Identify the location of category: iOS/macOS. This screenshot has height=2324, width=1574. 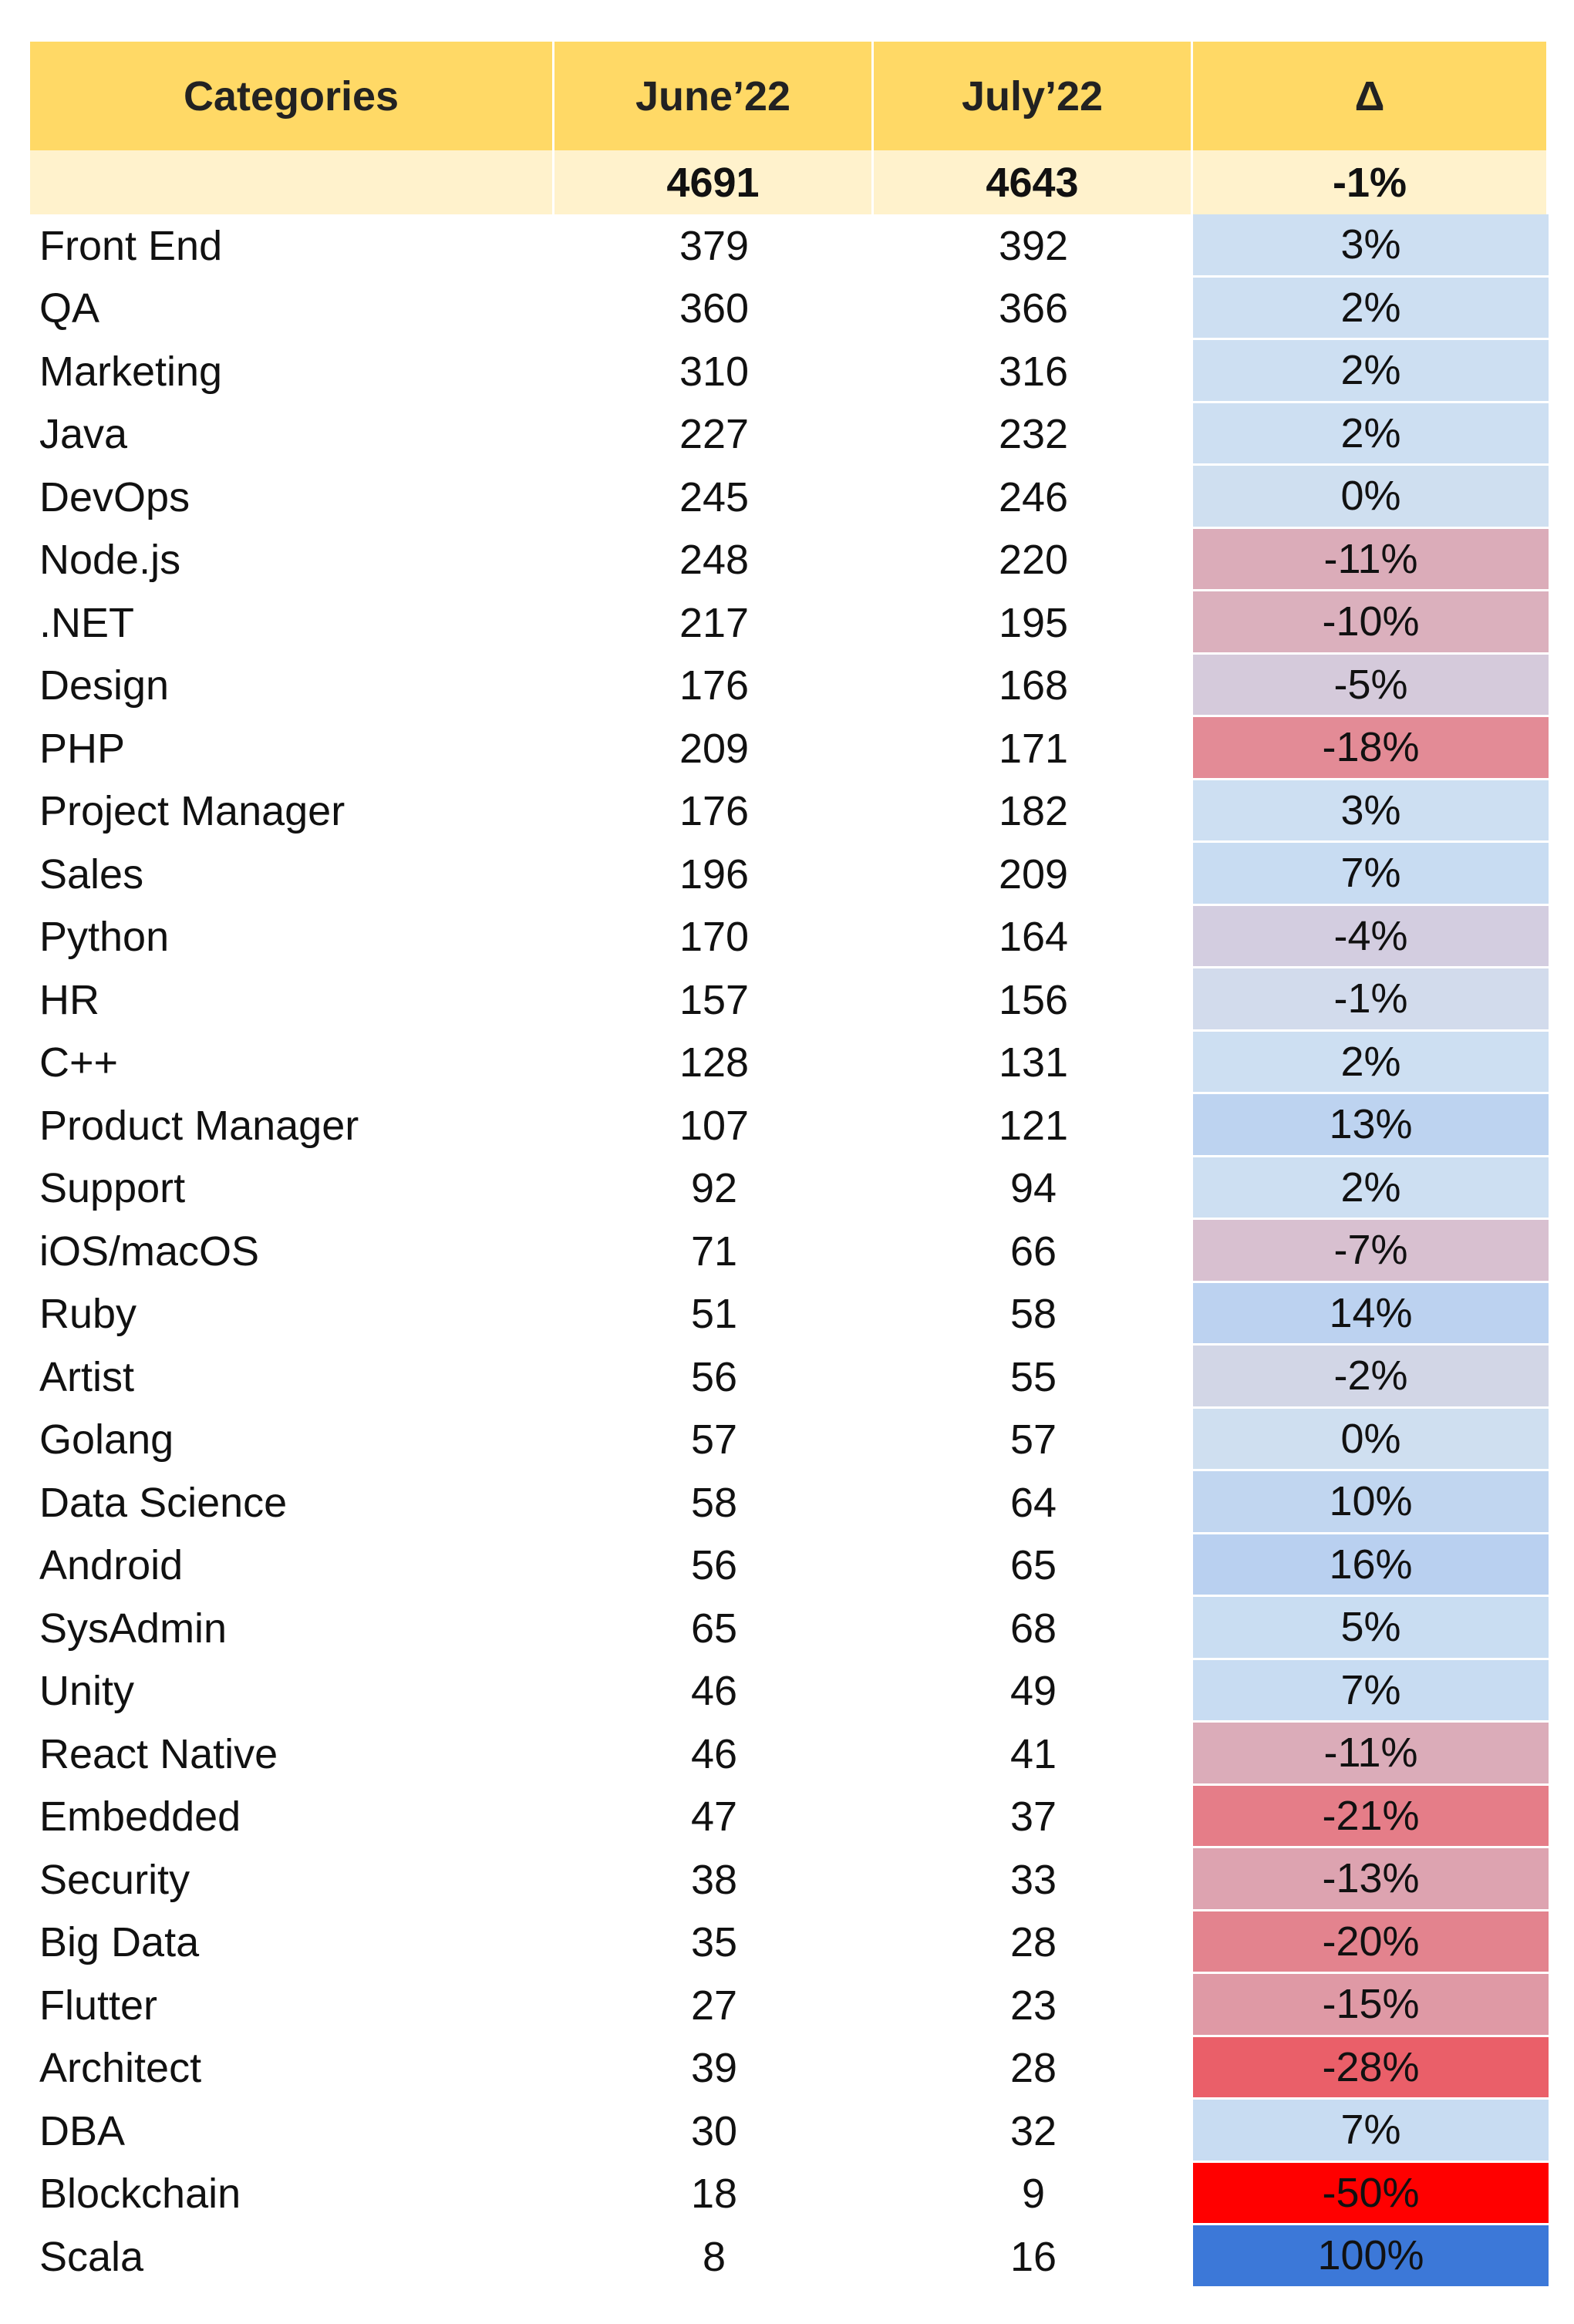
(149, 1251).